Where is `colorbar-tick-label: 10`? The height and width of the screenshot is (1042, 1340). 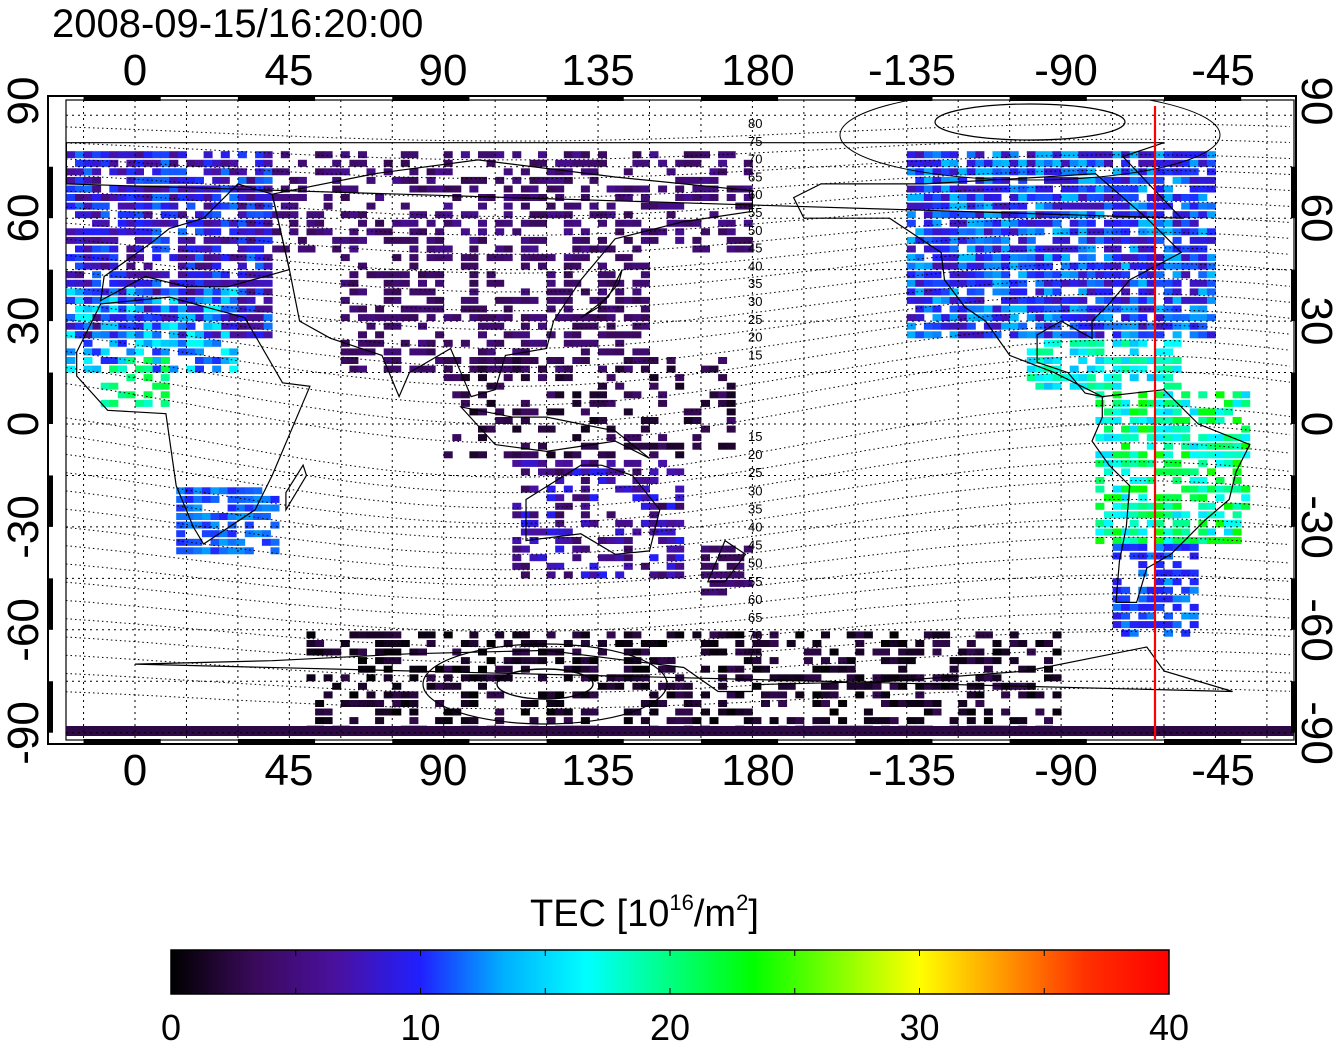 colorbar-tick-label: 10 is located at coordinates (420, 1024).